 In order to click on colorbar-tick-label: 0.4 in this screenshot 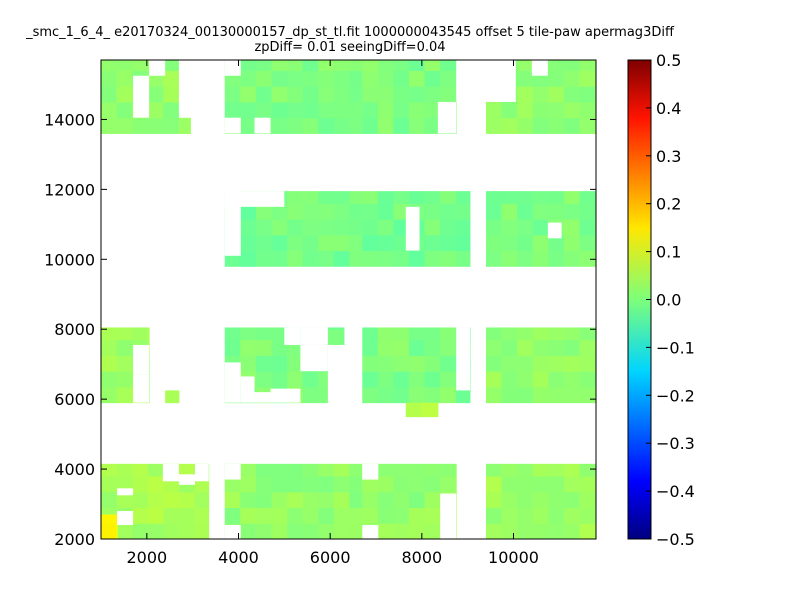, I will do `click(668, 108)`.